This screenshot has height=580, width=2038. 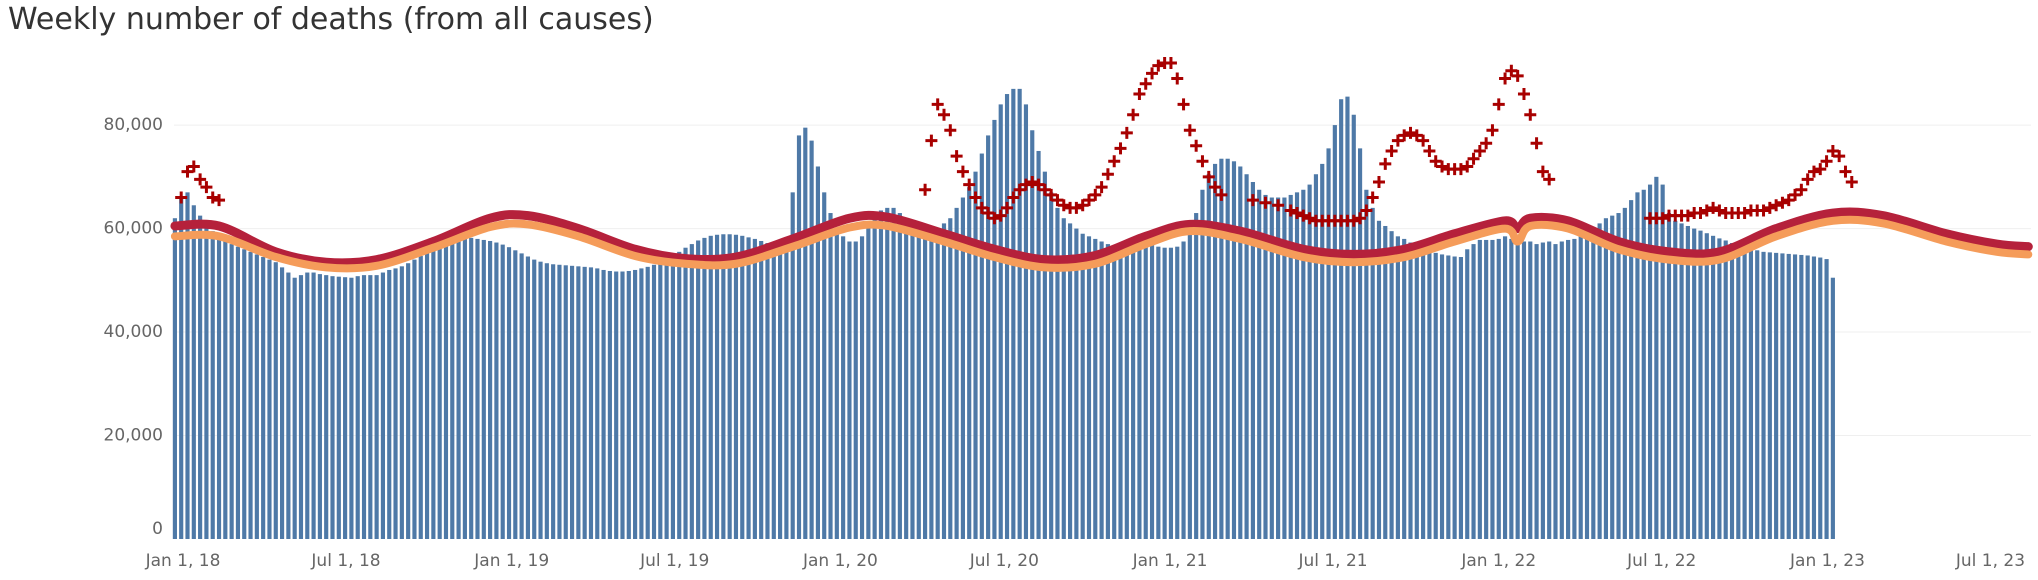 I want to click on x-tick-label: Jul 1, 23, so click(x=1990, y=561).